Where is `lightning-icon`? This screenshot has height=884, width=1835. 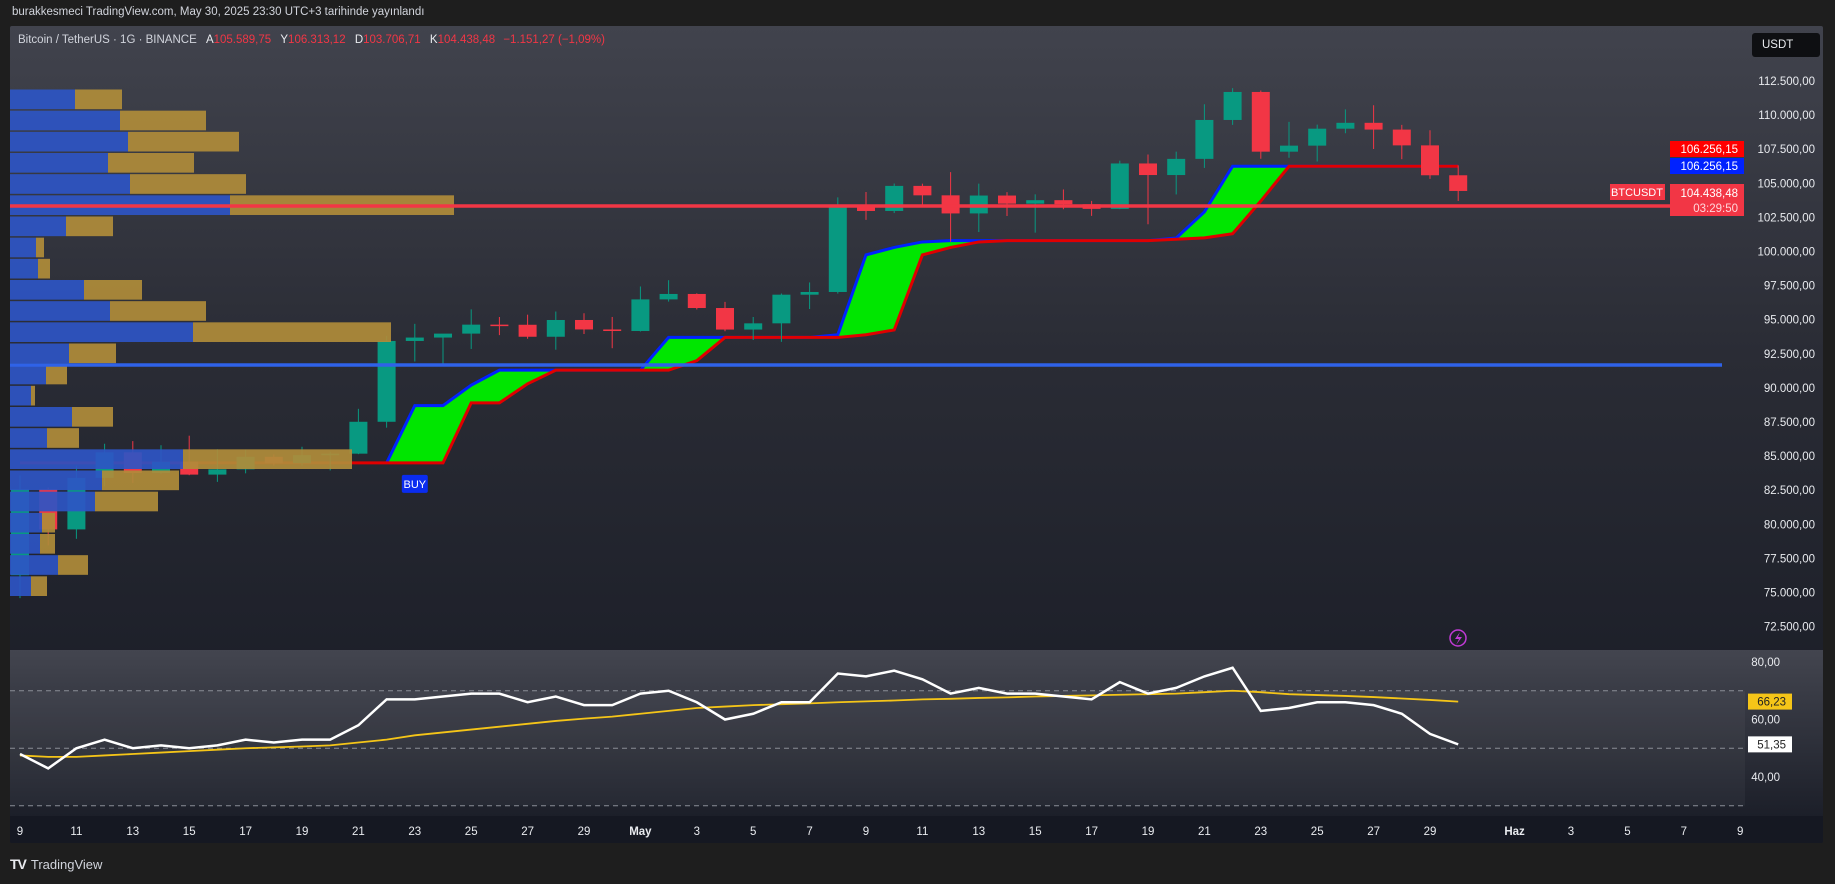
lightning-icon is located at coordinates (1458, 638).